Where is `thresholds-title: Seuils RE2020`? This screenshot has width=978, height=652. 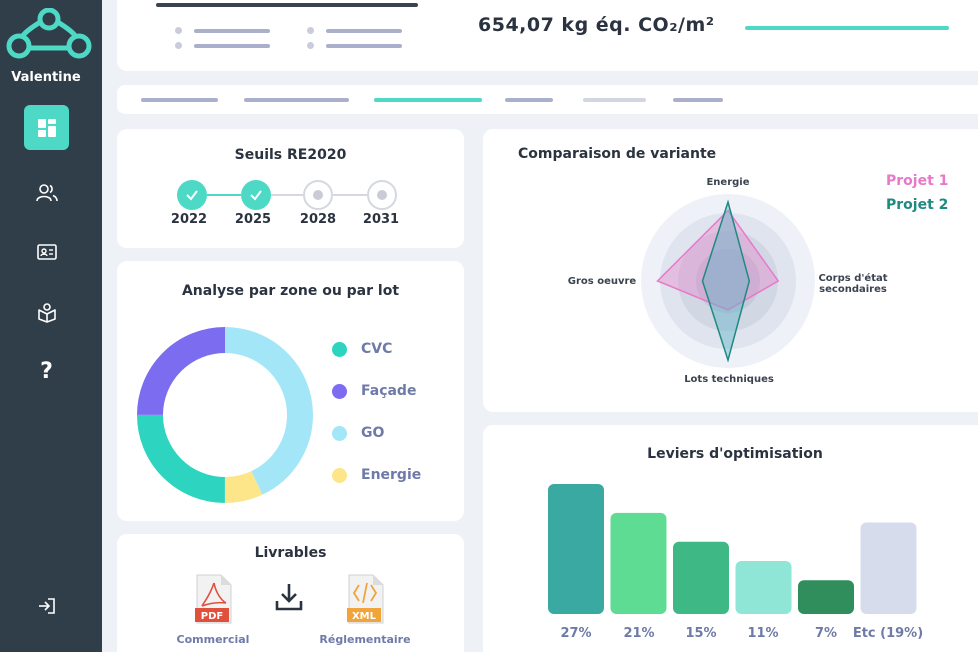 thresholds-title: Seuils RE2020 is located at coordinates (290, 155).